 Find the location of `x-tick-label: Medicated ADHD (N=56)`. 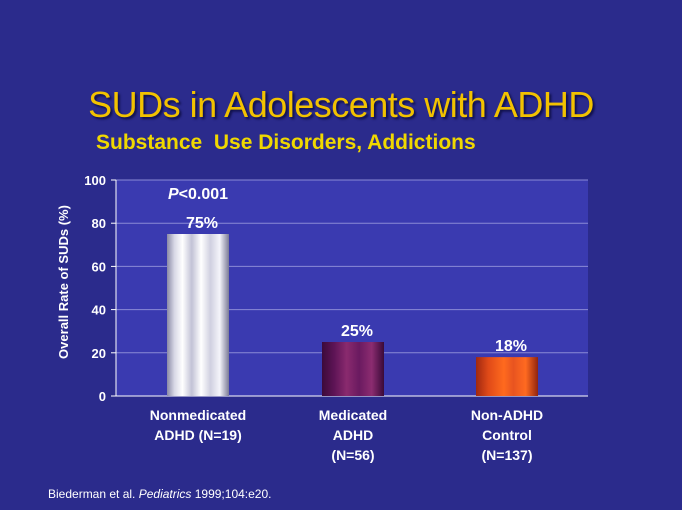

x-tick-label: Medicated ADHD (N=56) is located at coordinates (353, 435).